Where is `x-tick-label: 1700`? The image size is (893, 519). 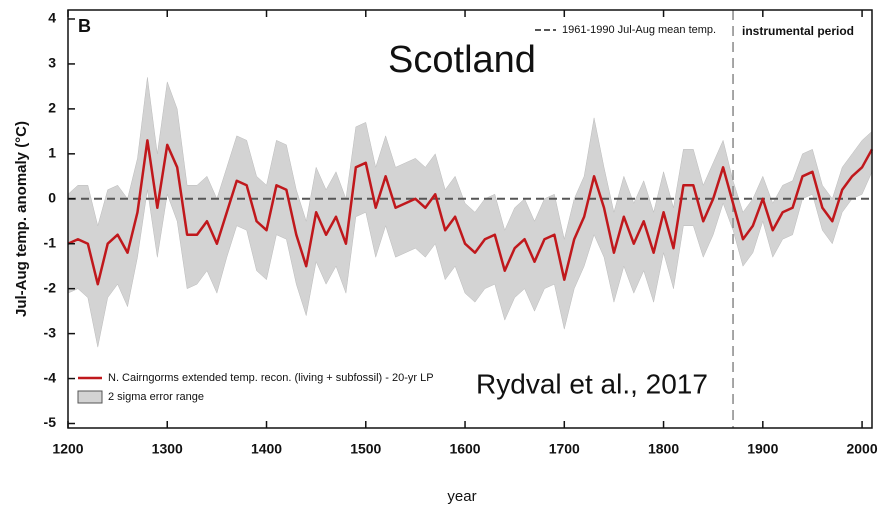
x-tick-label: 1700 is located at coordinates (564, 449).